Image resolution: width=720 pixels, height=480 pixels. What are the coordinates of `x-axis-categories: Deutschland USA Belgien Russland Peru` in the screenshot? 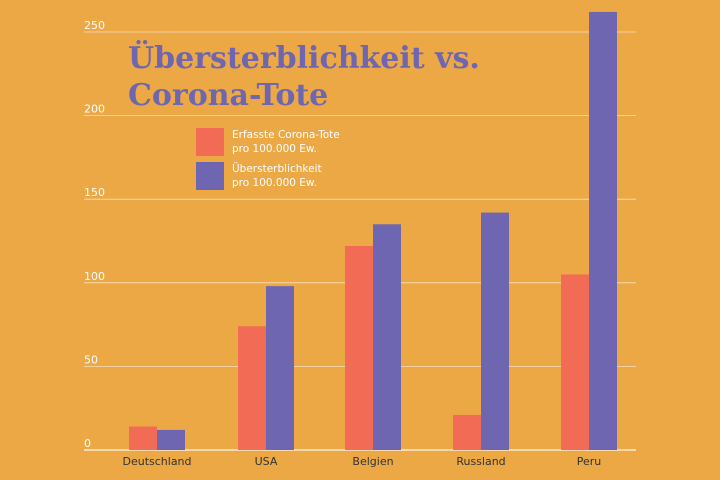 It's located at (361, 461).